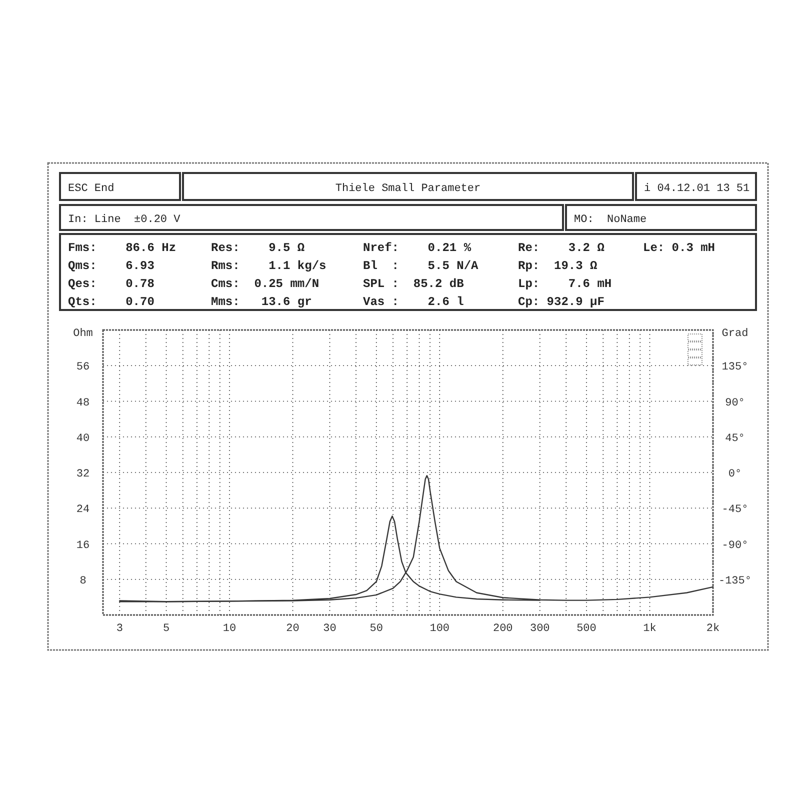 The image size is (800, 800). What do you see at coordinates (413, 284) in the screenshot?
I see `text: SPL : 85.2 dB` at bounding box center [413, 284].